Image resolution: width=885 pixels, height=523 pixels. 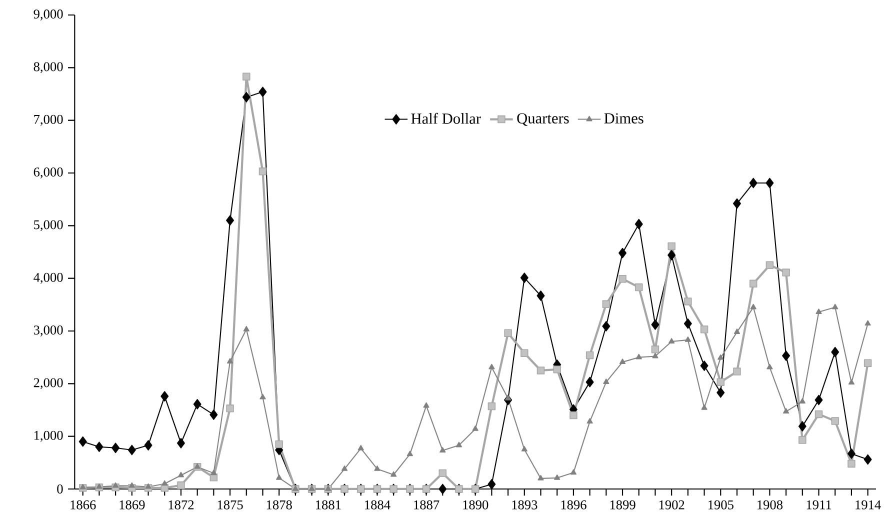 What do you see at coordinates (279, 505) in the screenshot?
I see `x-tick-label: 1878` at bounding box center [279, 505].